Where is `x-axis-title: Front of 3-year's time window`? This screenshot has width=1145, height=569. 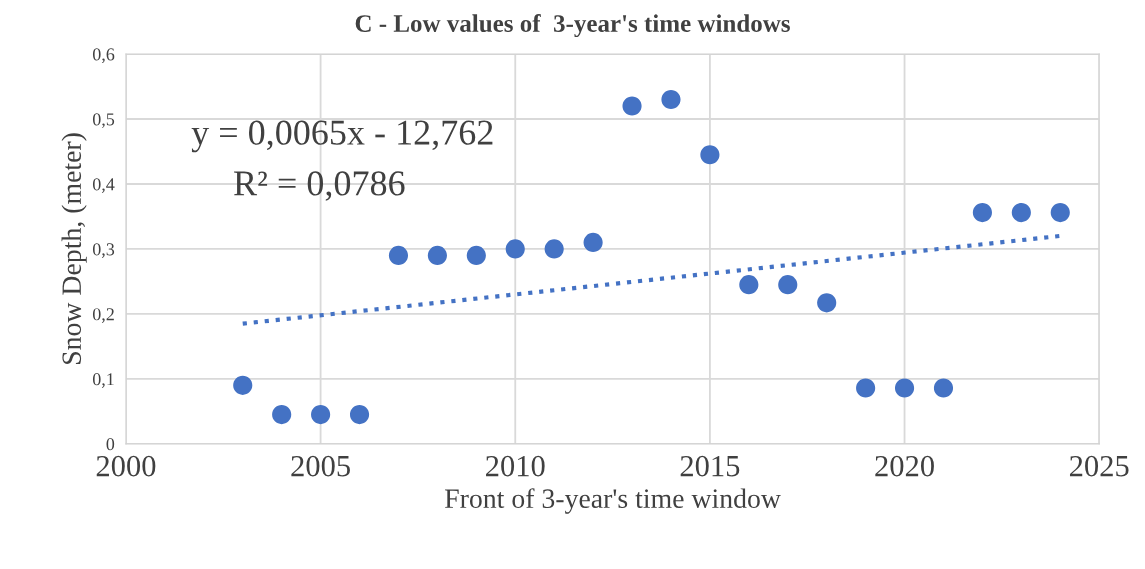
x-axis-title: Front of 3-year's time window is located at coordinates (613, 501).